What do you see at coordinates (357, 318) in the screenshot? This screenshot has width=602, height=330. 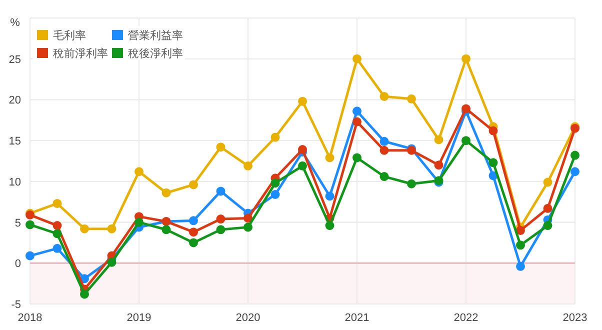 I see `x-tick-label: 2021` at bounding box center [357, 318].